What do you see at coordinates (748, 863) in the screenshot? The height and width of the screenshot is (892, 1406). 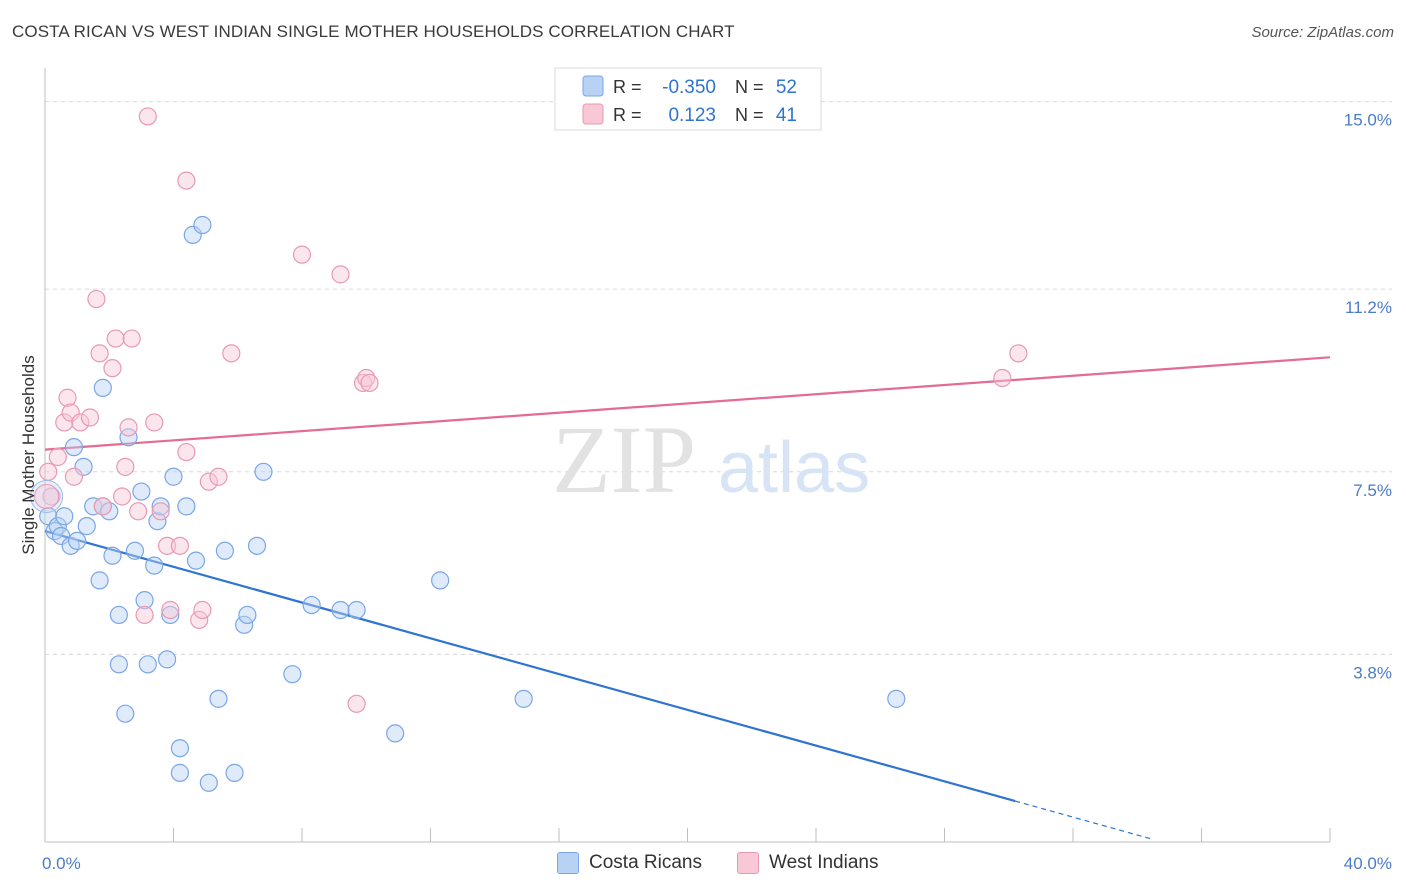 I see `legend-swatch-pink` at bounding box center [748, 863].